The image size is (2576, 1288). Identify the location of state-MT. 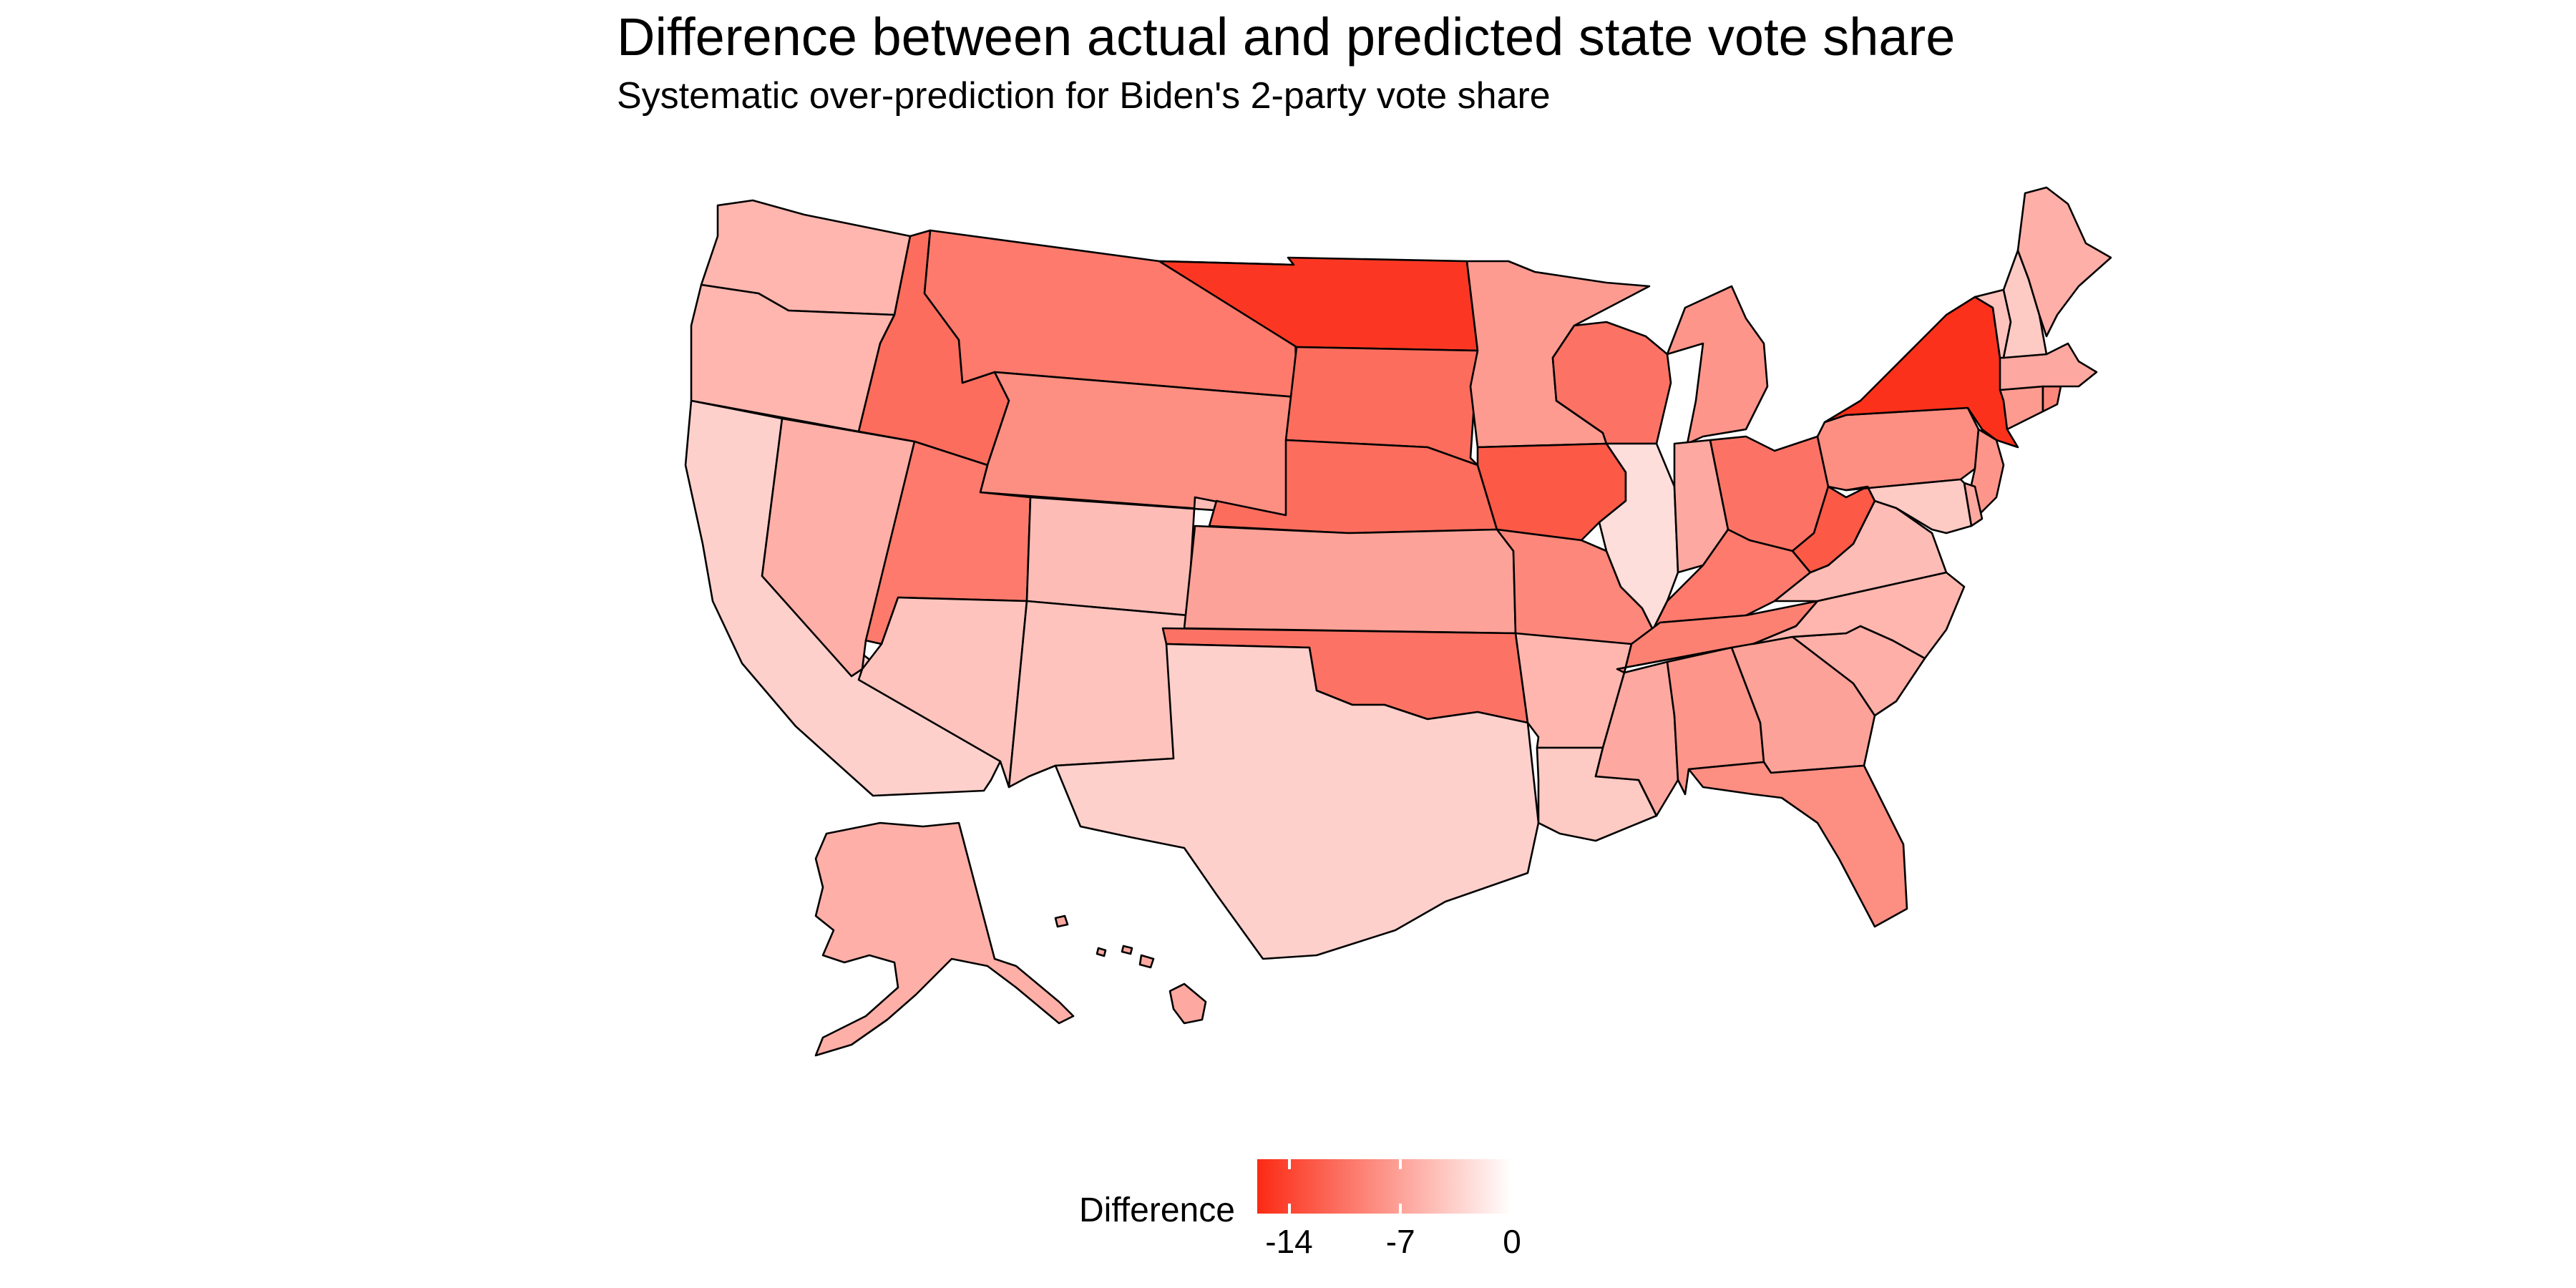
(1110, 314).